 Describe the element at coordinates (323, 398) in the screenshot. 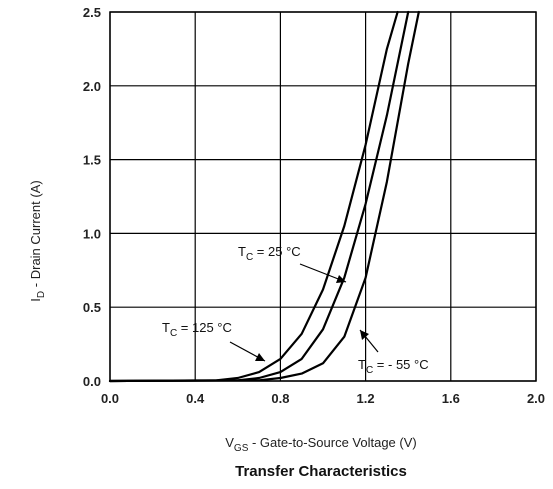

I see `x-tick-labels: 0.0 0.4 0.8 1.2 1.6 2.0` at that location.